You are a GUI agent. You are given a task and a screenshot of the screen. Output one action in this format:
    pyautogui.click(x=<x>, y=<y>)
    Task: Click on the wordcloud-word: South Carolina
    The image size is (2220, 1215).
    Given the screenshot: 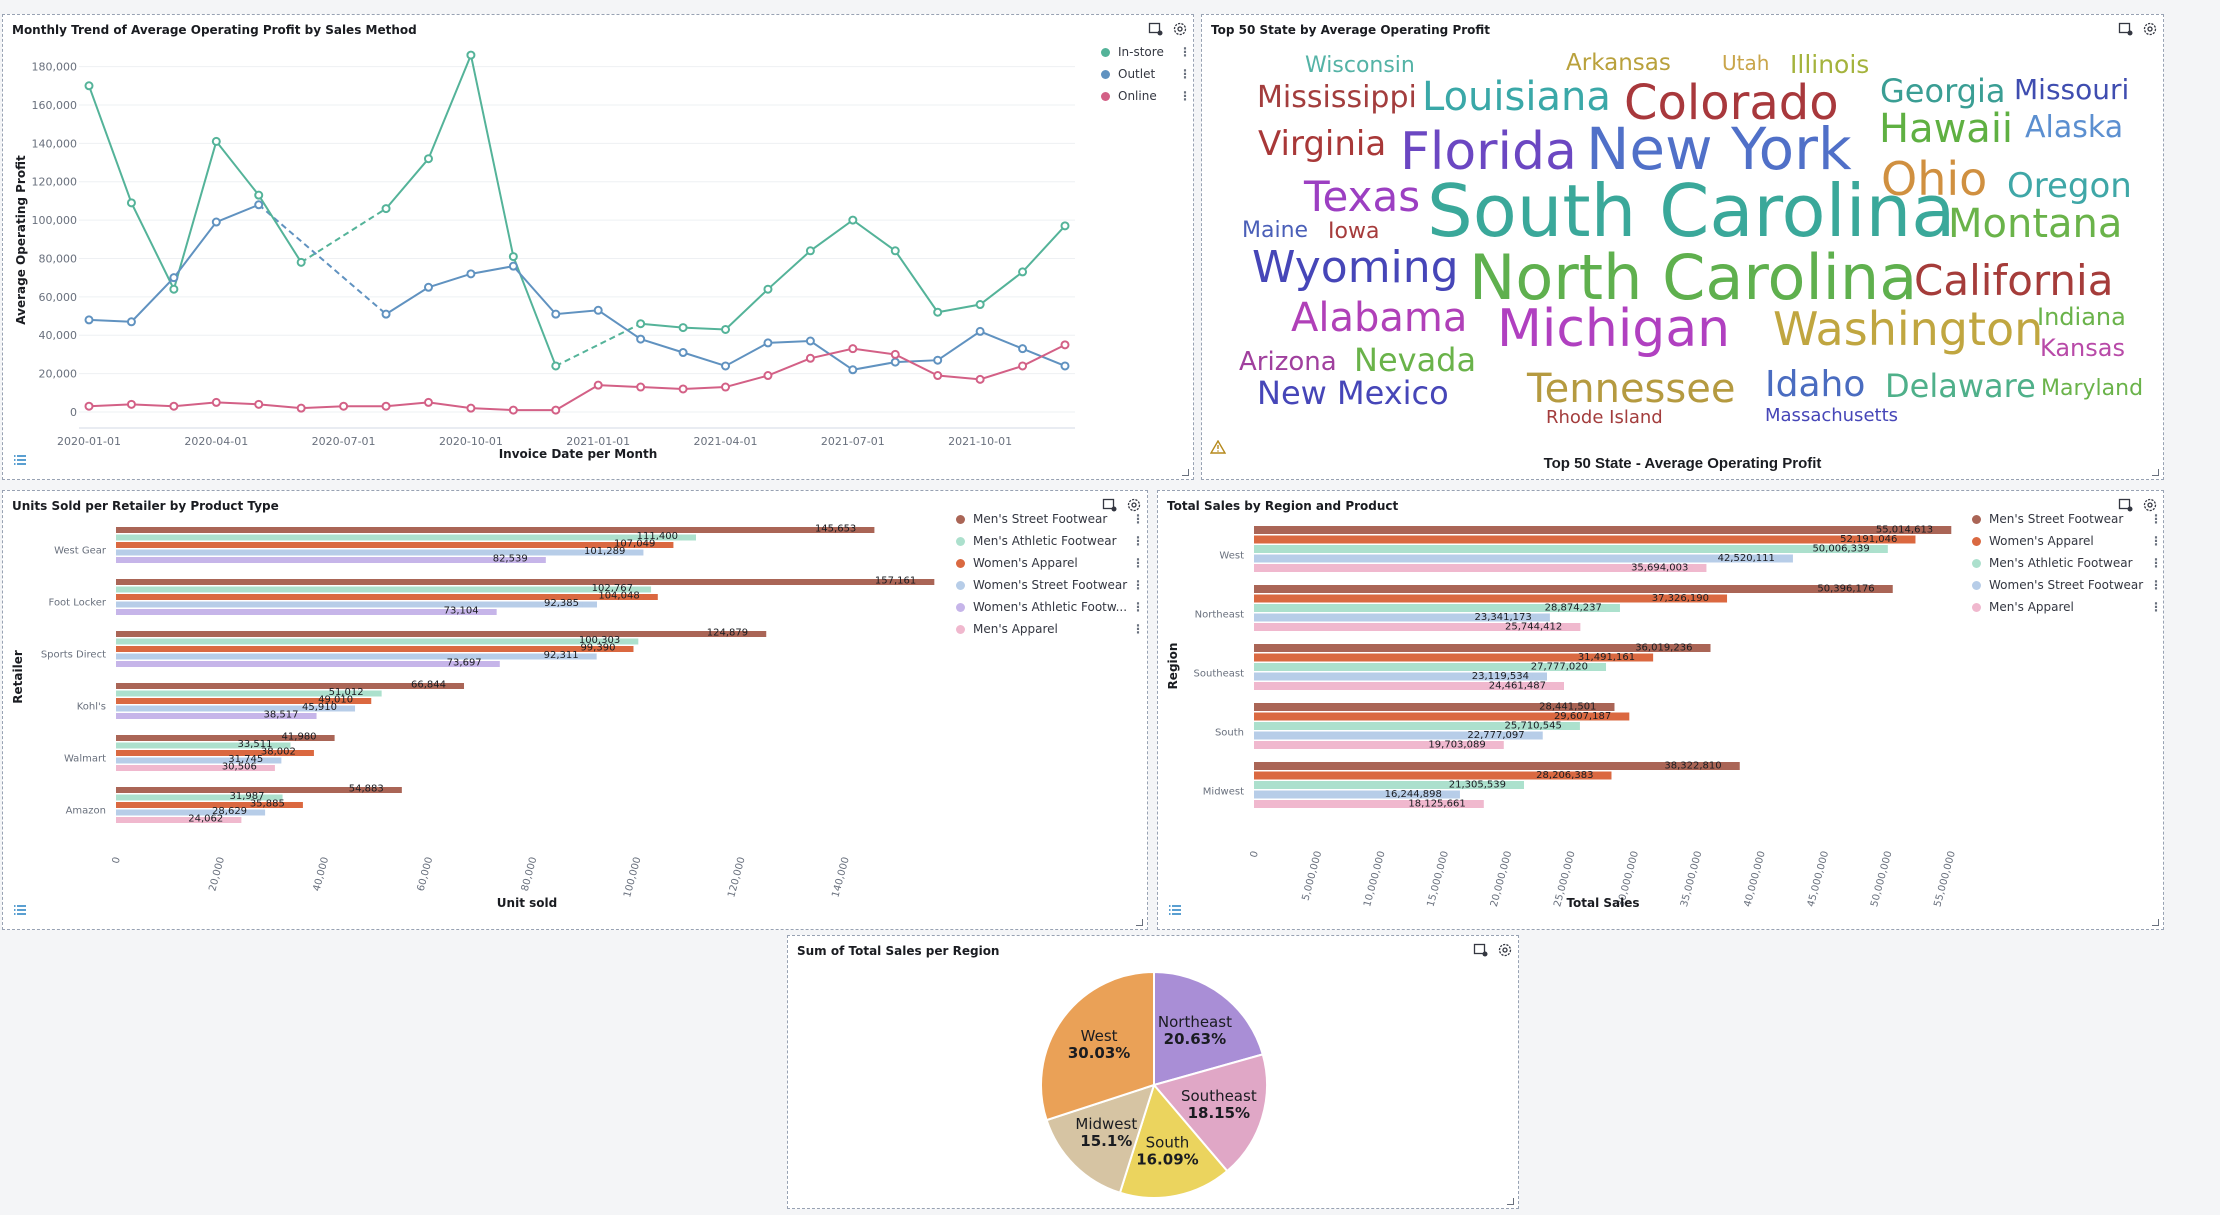 What is the action you would take?
    pyautogui.click(x=1691, y=211)
    